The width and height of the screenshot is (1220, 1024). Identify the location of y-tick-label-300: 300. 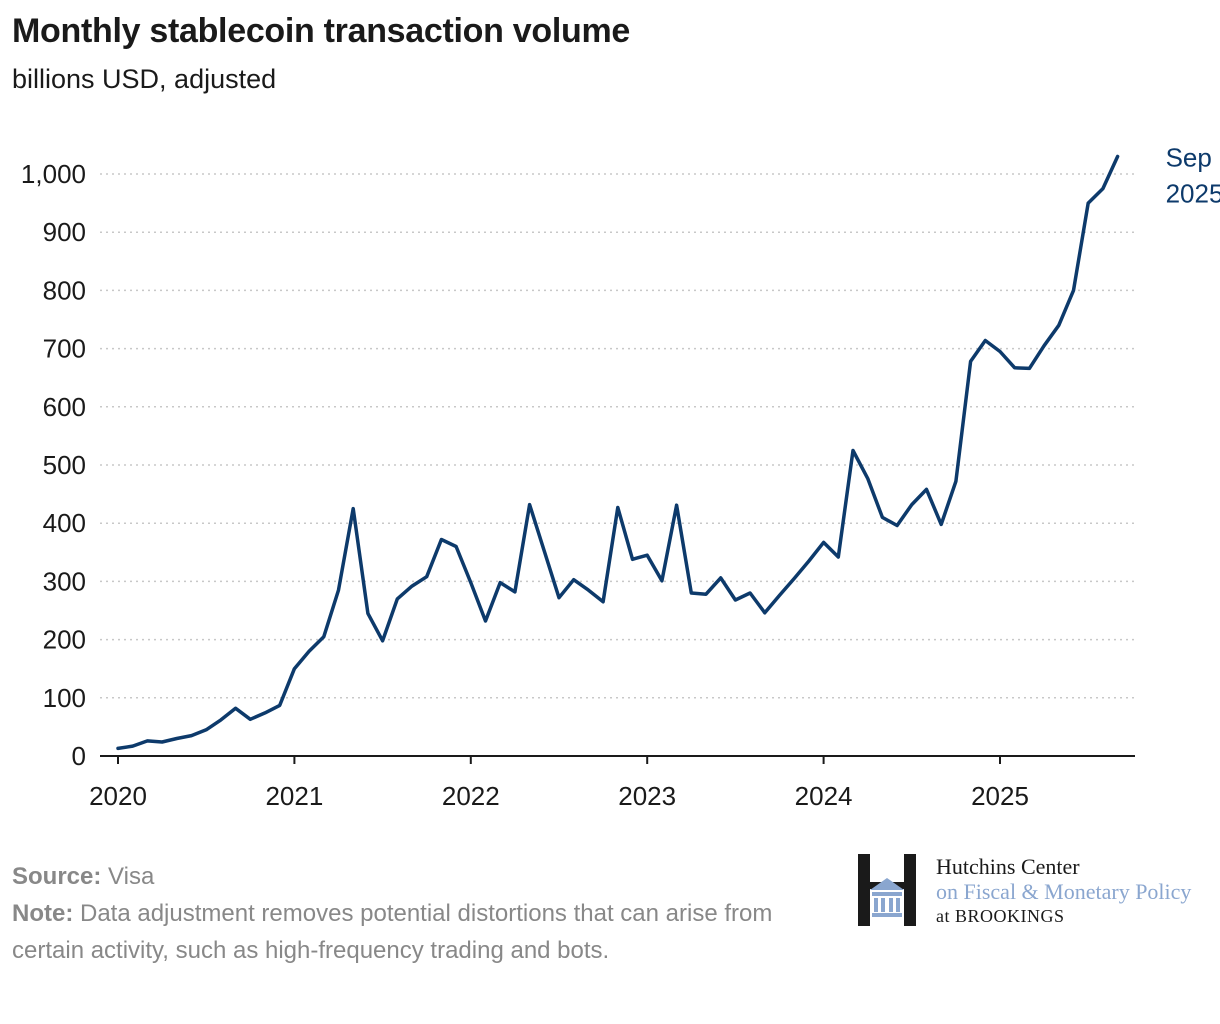
(64, 581).